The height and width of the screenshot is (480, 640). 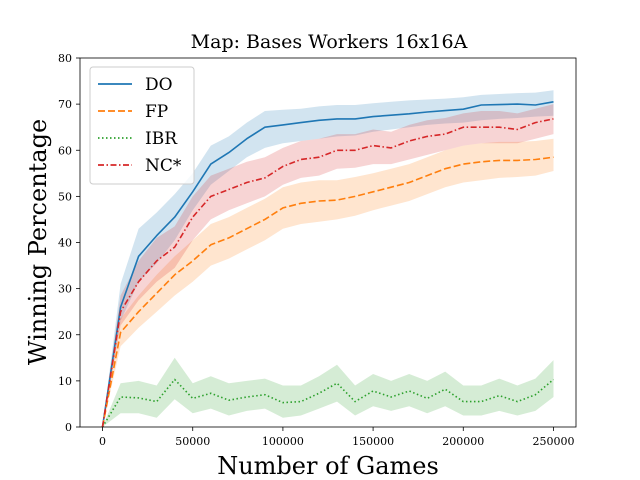 I want to click on band-ibr, so click(x=328, y=392).